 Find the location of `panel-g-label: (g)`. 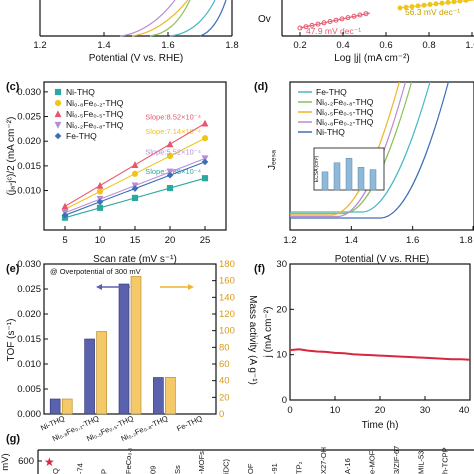

panel-g-label: (g) is located at coordinates (13, 439).